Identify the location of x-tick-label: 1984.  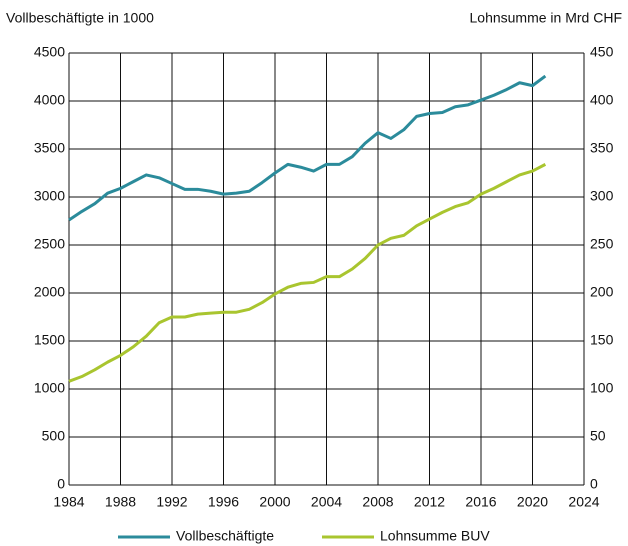
(68, 502).